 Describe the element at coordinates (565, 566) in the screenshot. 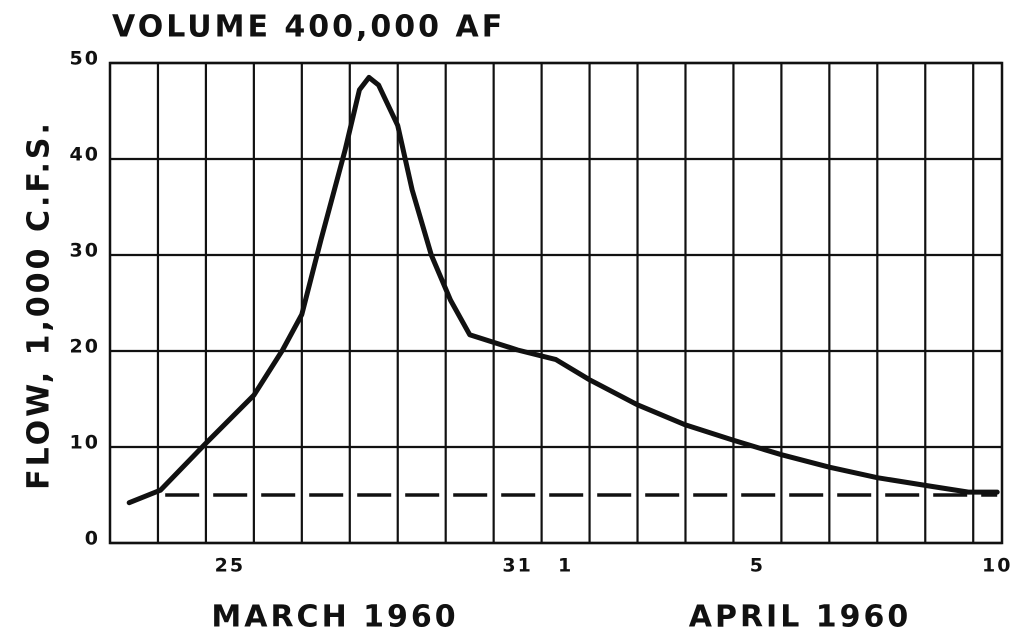

I see `x-tick-label: 1` at that location.